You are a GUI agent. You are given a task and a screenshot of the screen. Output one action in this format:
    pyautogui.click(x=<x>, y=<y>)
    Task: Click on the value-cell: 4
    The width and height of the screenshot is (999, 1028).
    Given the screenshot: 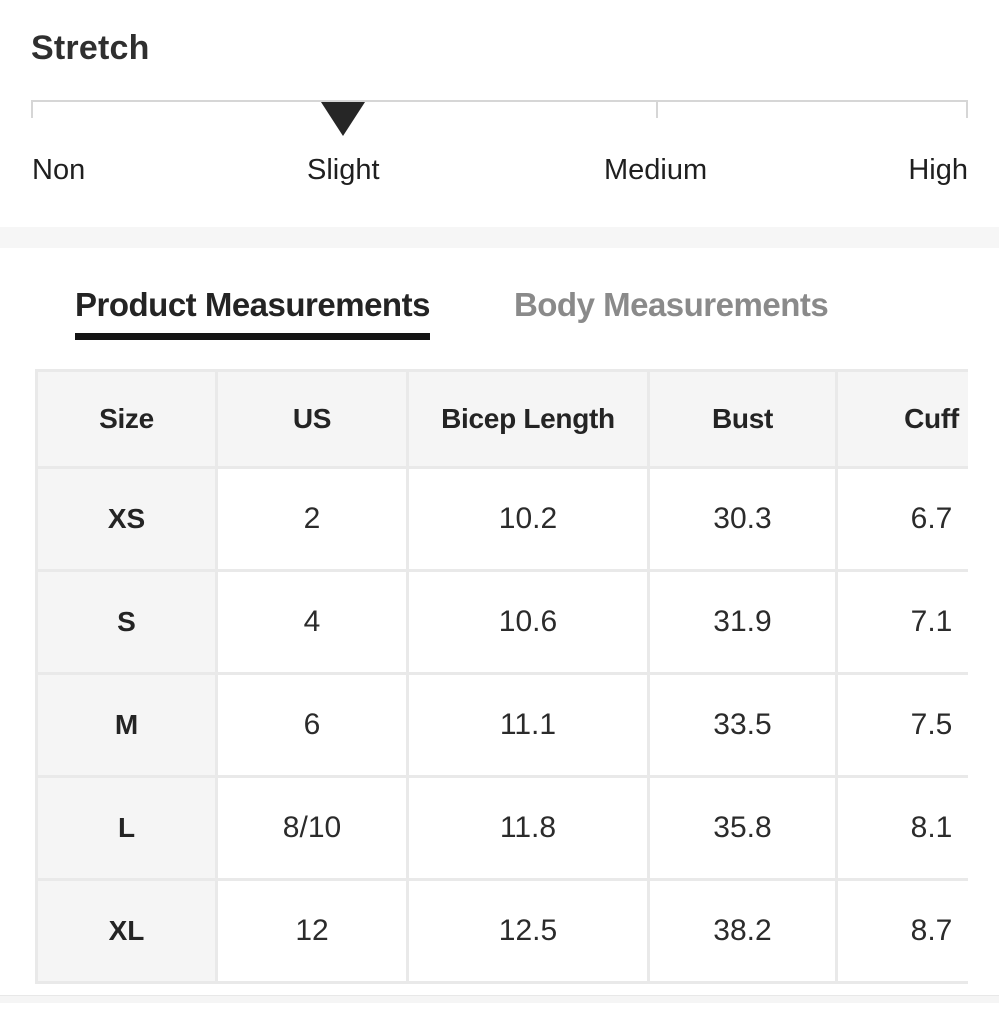 What is the action you would take?
    pyautogui.click(x=312, y=622)
    